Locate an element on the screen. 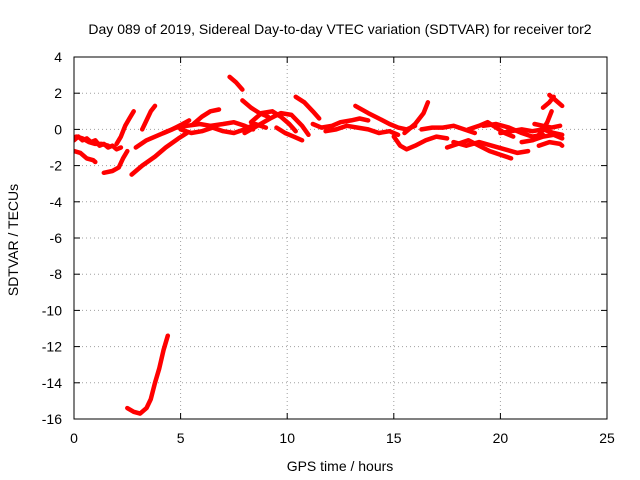  y-tick-label: -16 is located at coordinates (52, 419).